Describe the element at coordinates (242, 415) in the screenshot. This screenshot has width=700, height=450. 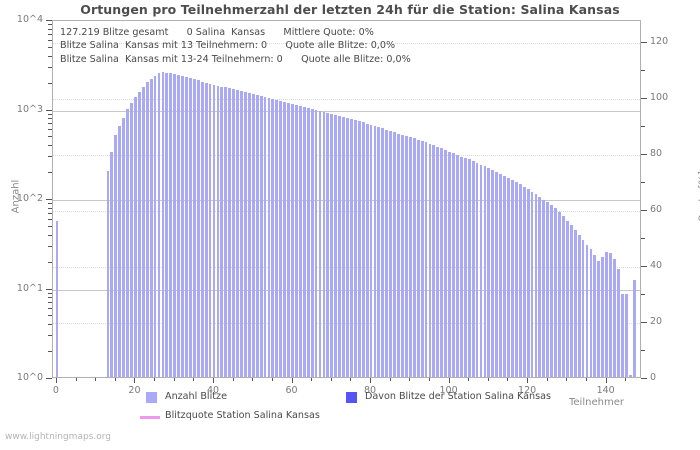
I see `legend-label: Blitzquote Station Salina Kansas` at that location.